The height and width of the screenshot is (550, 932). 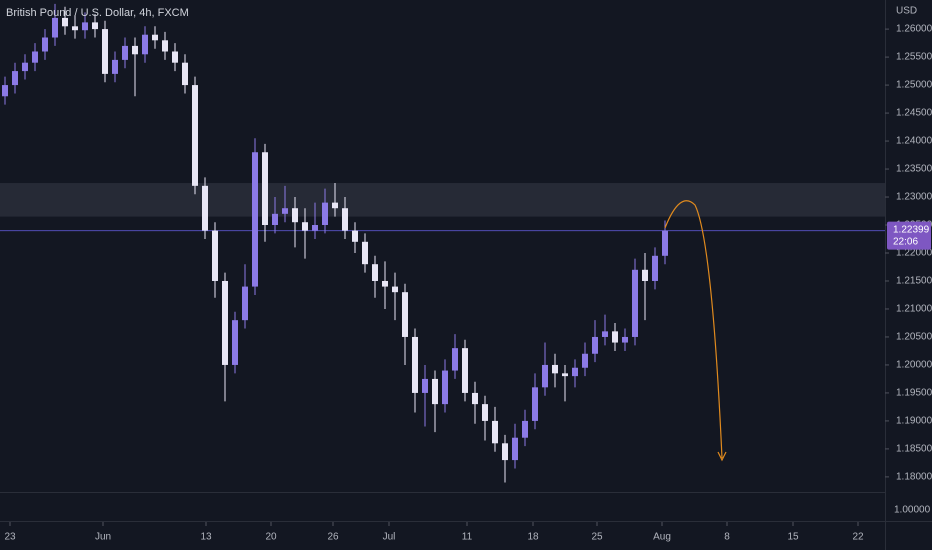 What do you see at coordinates (912, 510) in the screenshot?
I see `lower-scale-label: 1.00000` at bounding box center [912, 510].